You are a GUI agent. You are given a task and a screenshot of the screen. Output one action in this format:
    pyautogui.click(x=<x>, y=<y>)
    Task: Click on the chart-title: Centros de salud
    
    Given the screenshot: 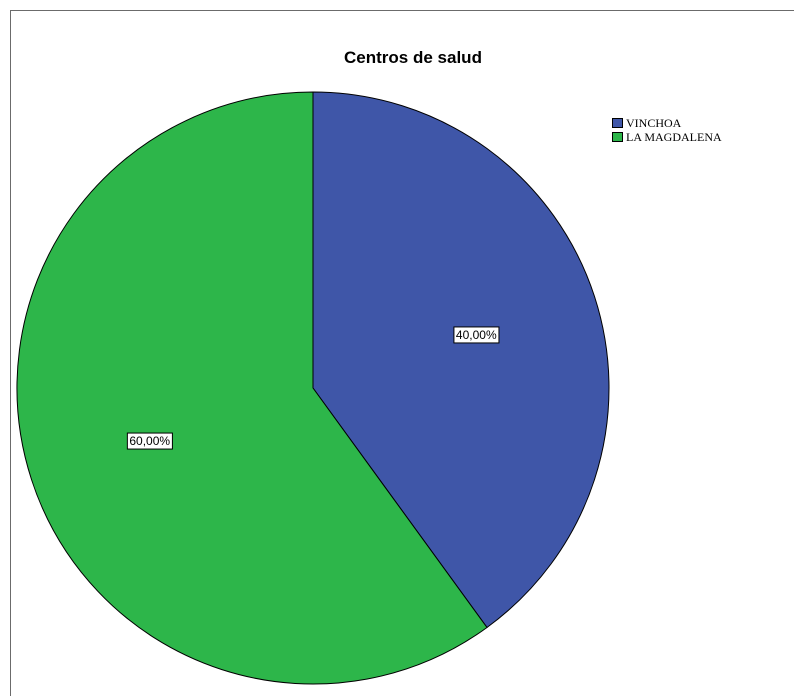 What is the action you would take?
    pyautogui.click(x=413, y=57)
    